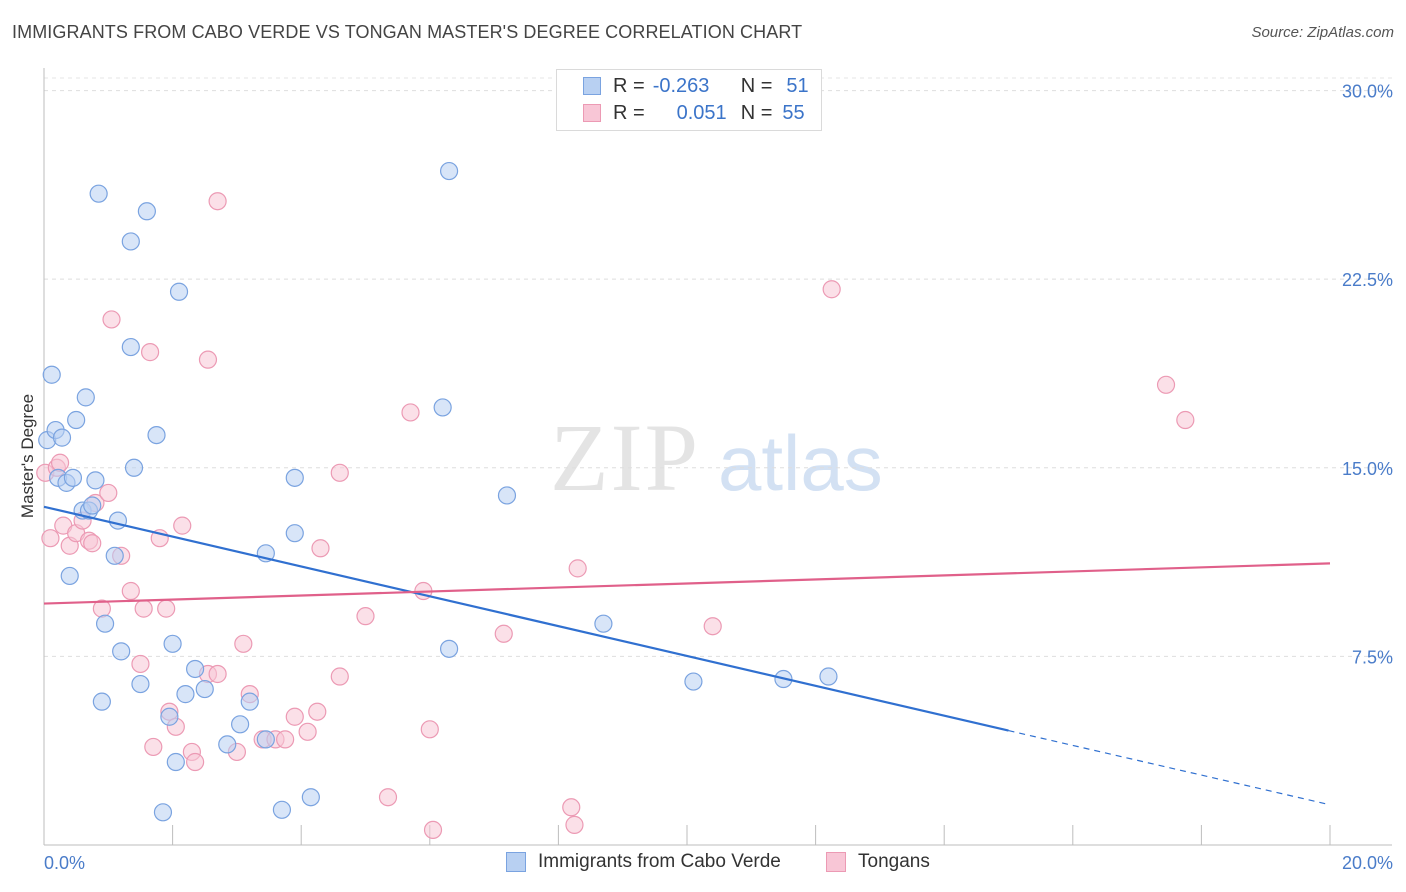  Describe the element at coordinates (1322, 32) in the screenshot. I see `chart-source: Source: ZipAtlas.com` at that location.